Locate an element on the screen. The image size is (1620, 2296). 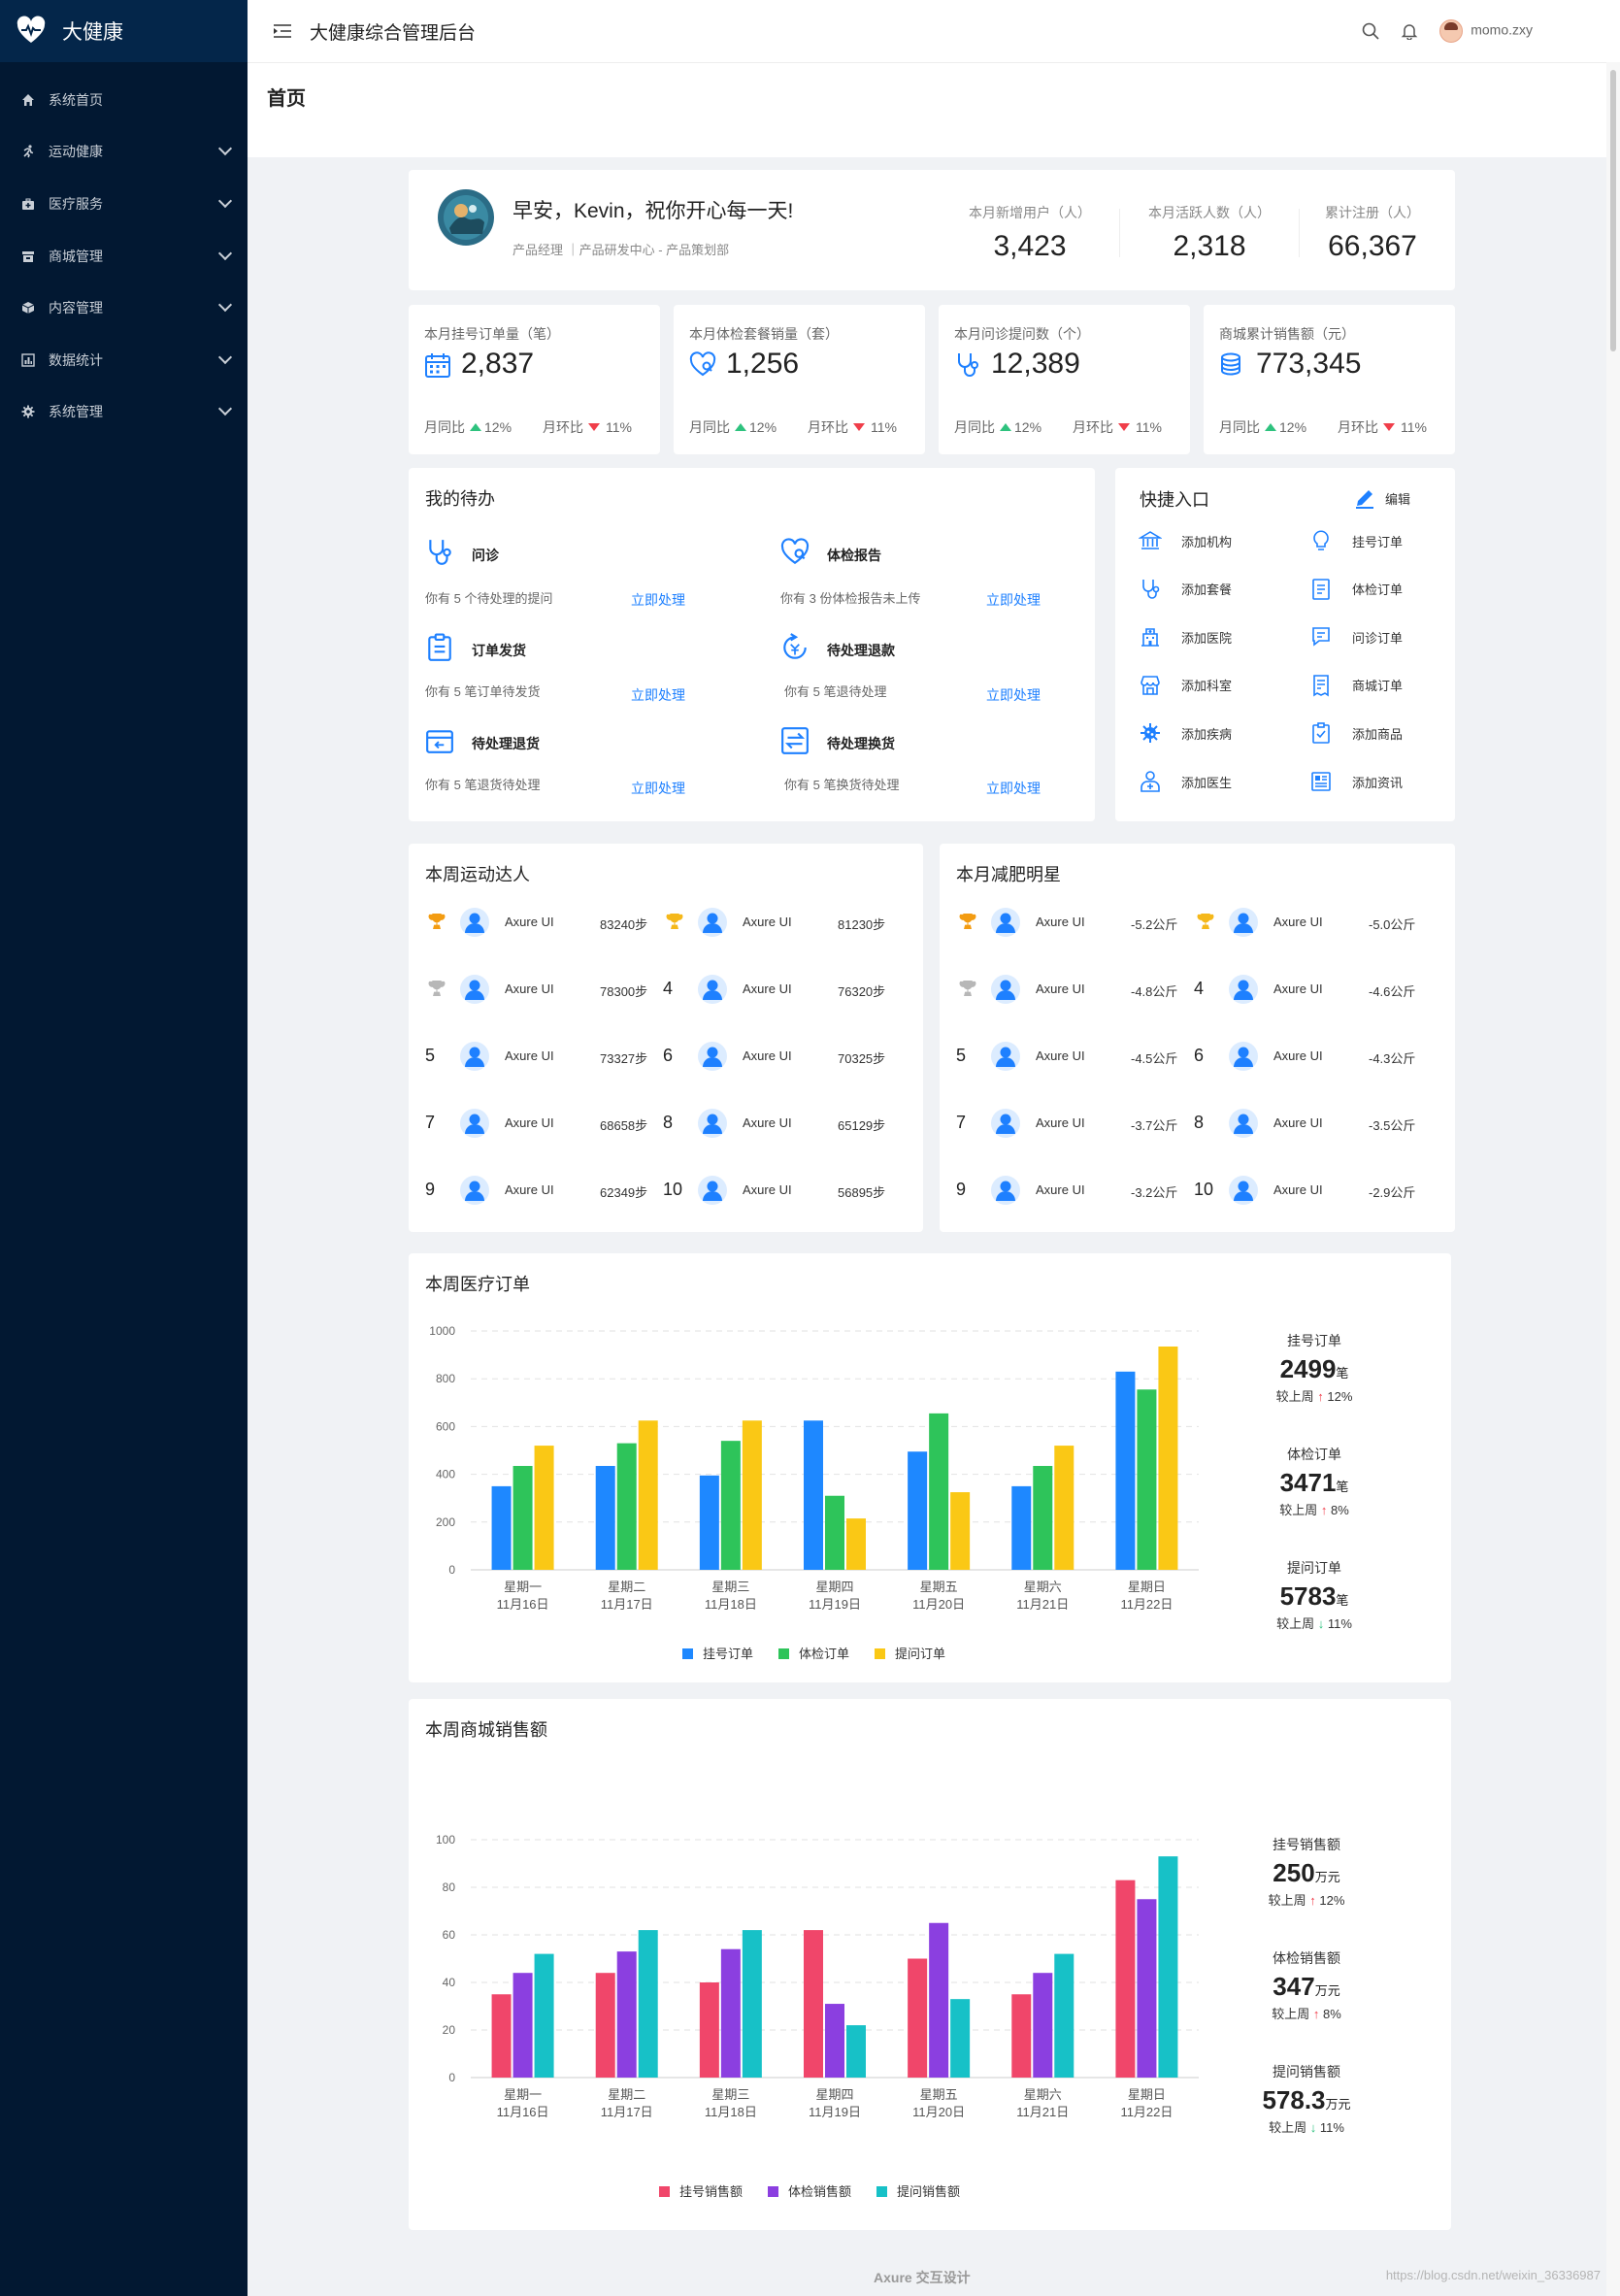
sidebar-item-system: 系统管理 is located at coordinates (124, 412).